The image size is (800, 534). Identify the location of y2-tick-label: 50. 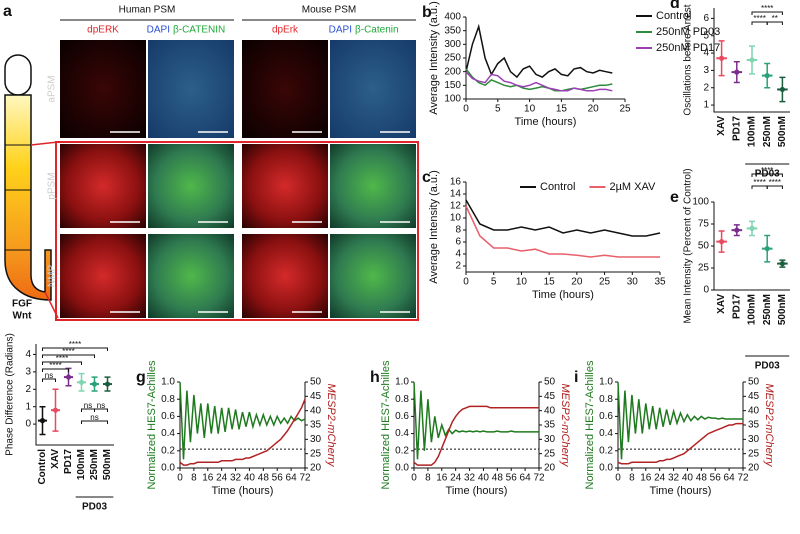
(754, 382).